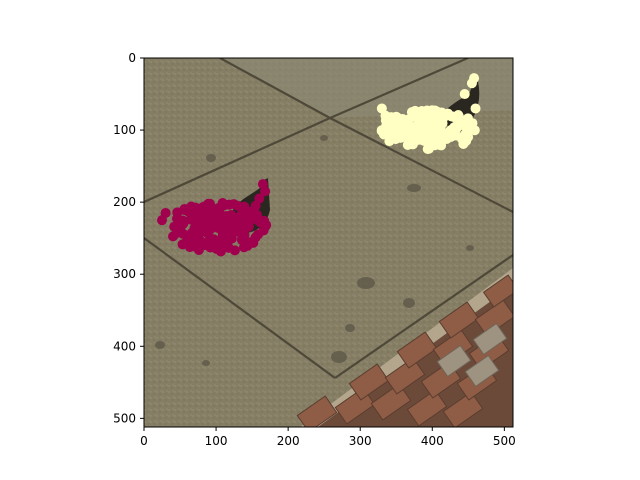 The height and width of the screenshot is (480, 640). Describe the element at coordinates (432, 441) in the screenshot. I see `x-tick-label: 400` at that location.